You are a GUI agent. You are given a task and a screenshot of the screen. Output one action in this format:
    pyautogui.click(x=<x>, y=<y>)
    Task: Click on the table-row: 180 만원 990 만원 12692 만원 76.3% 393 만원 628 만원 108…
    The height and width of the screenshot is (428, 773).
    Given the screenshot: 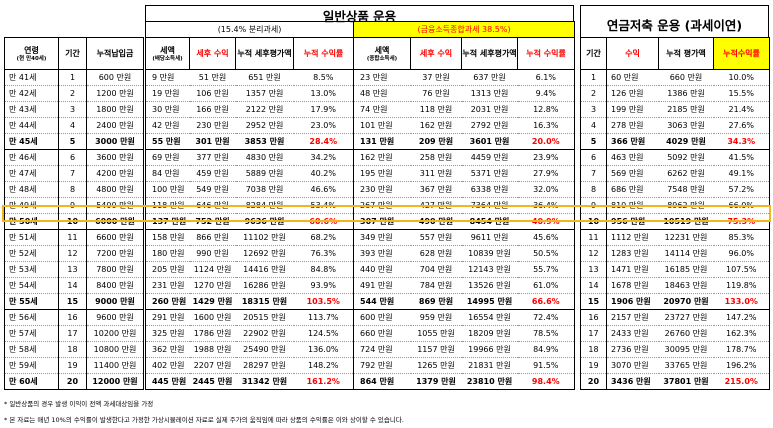 What is the action you would take?
    pyautogui.click(x=360, y=253)
    